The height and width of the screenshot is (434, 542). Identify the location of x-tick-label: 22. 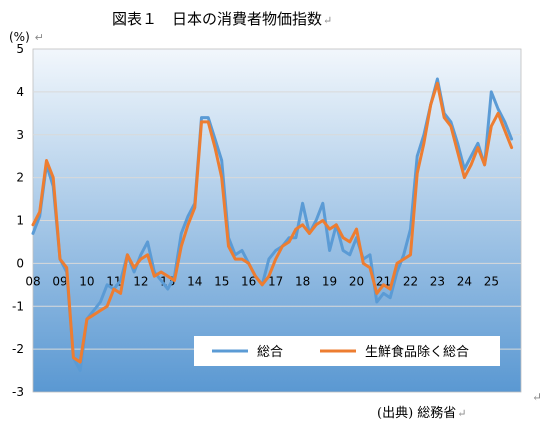
(410, 281).